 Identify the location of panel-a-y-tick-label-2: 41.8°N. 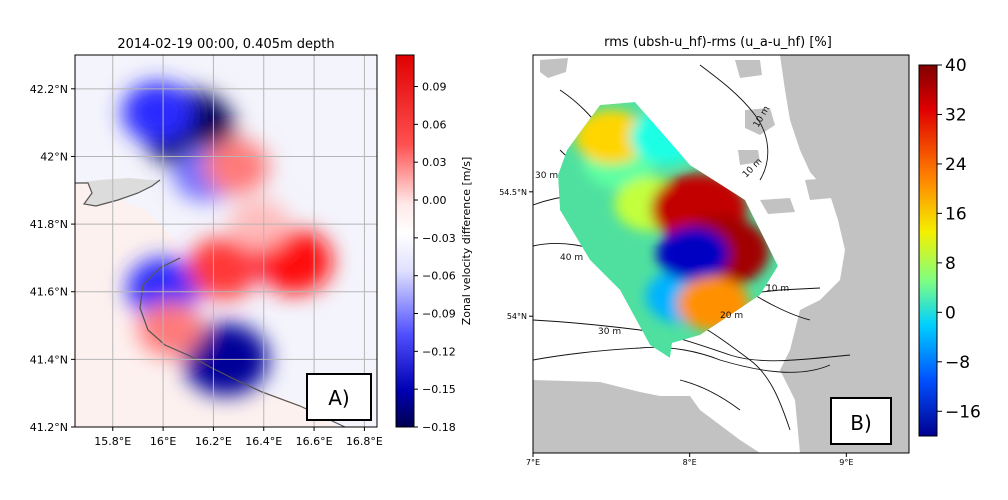
(49, 224).